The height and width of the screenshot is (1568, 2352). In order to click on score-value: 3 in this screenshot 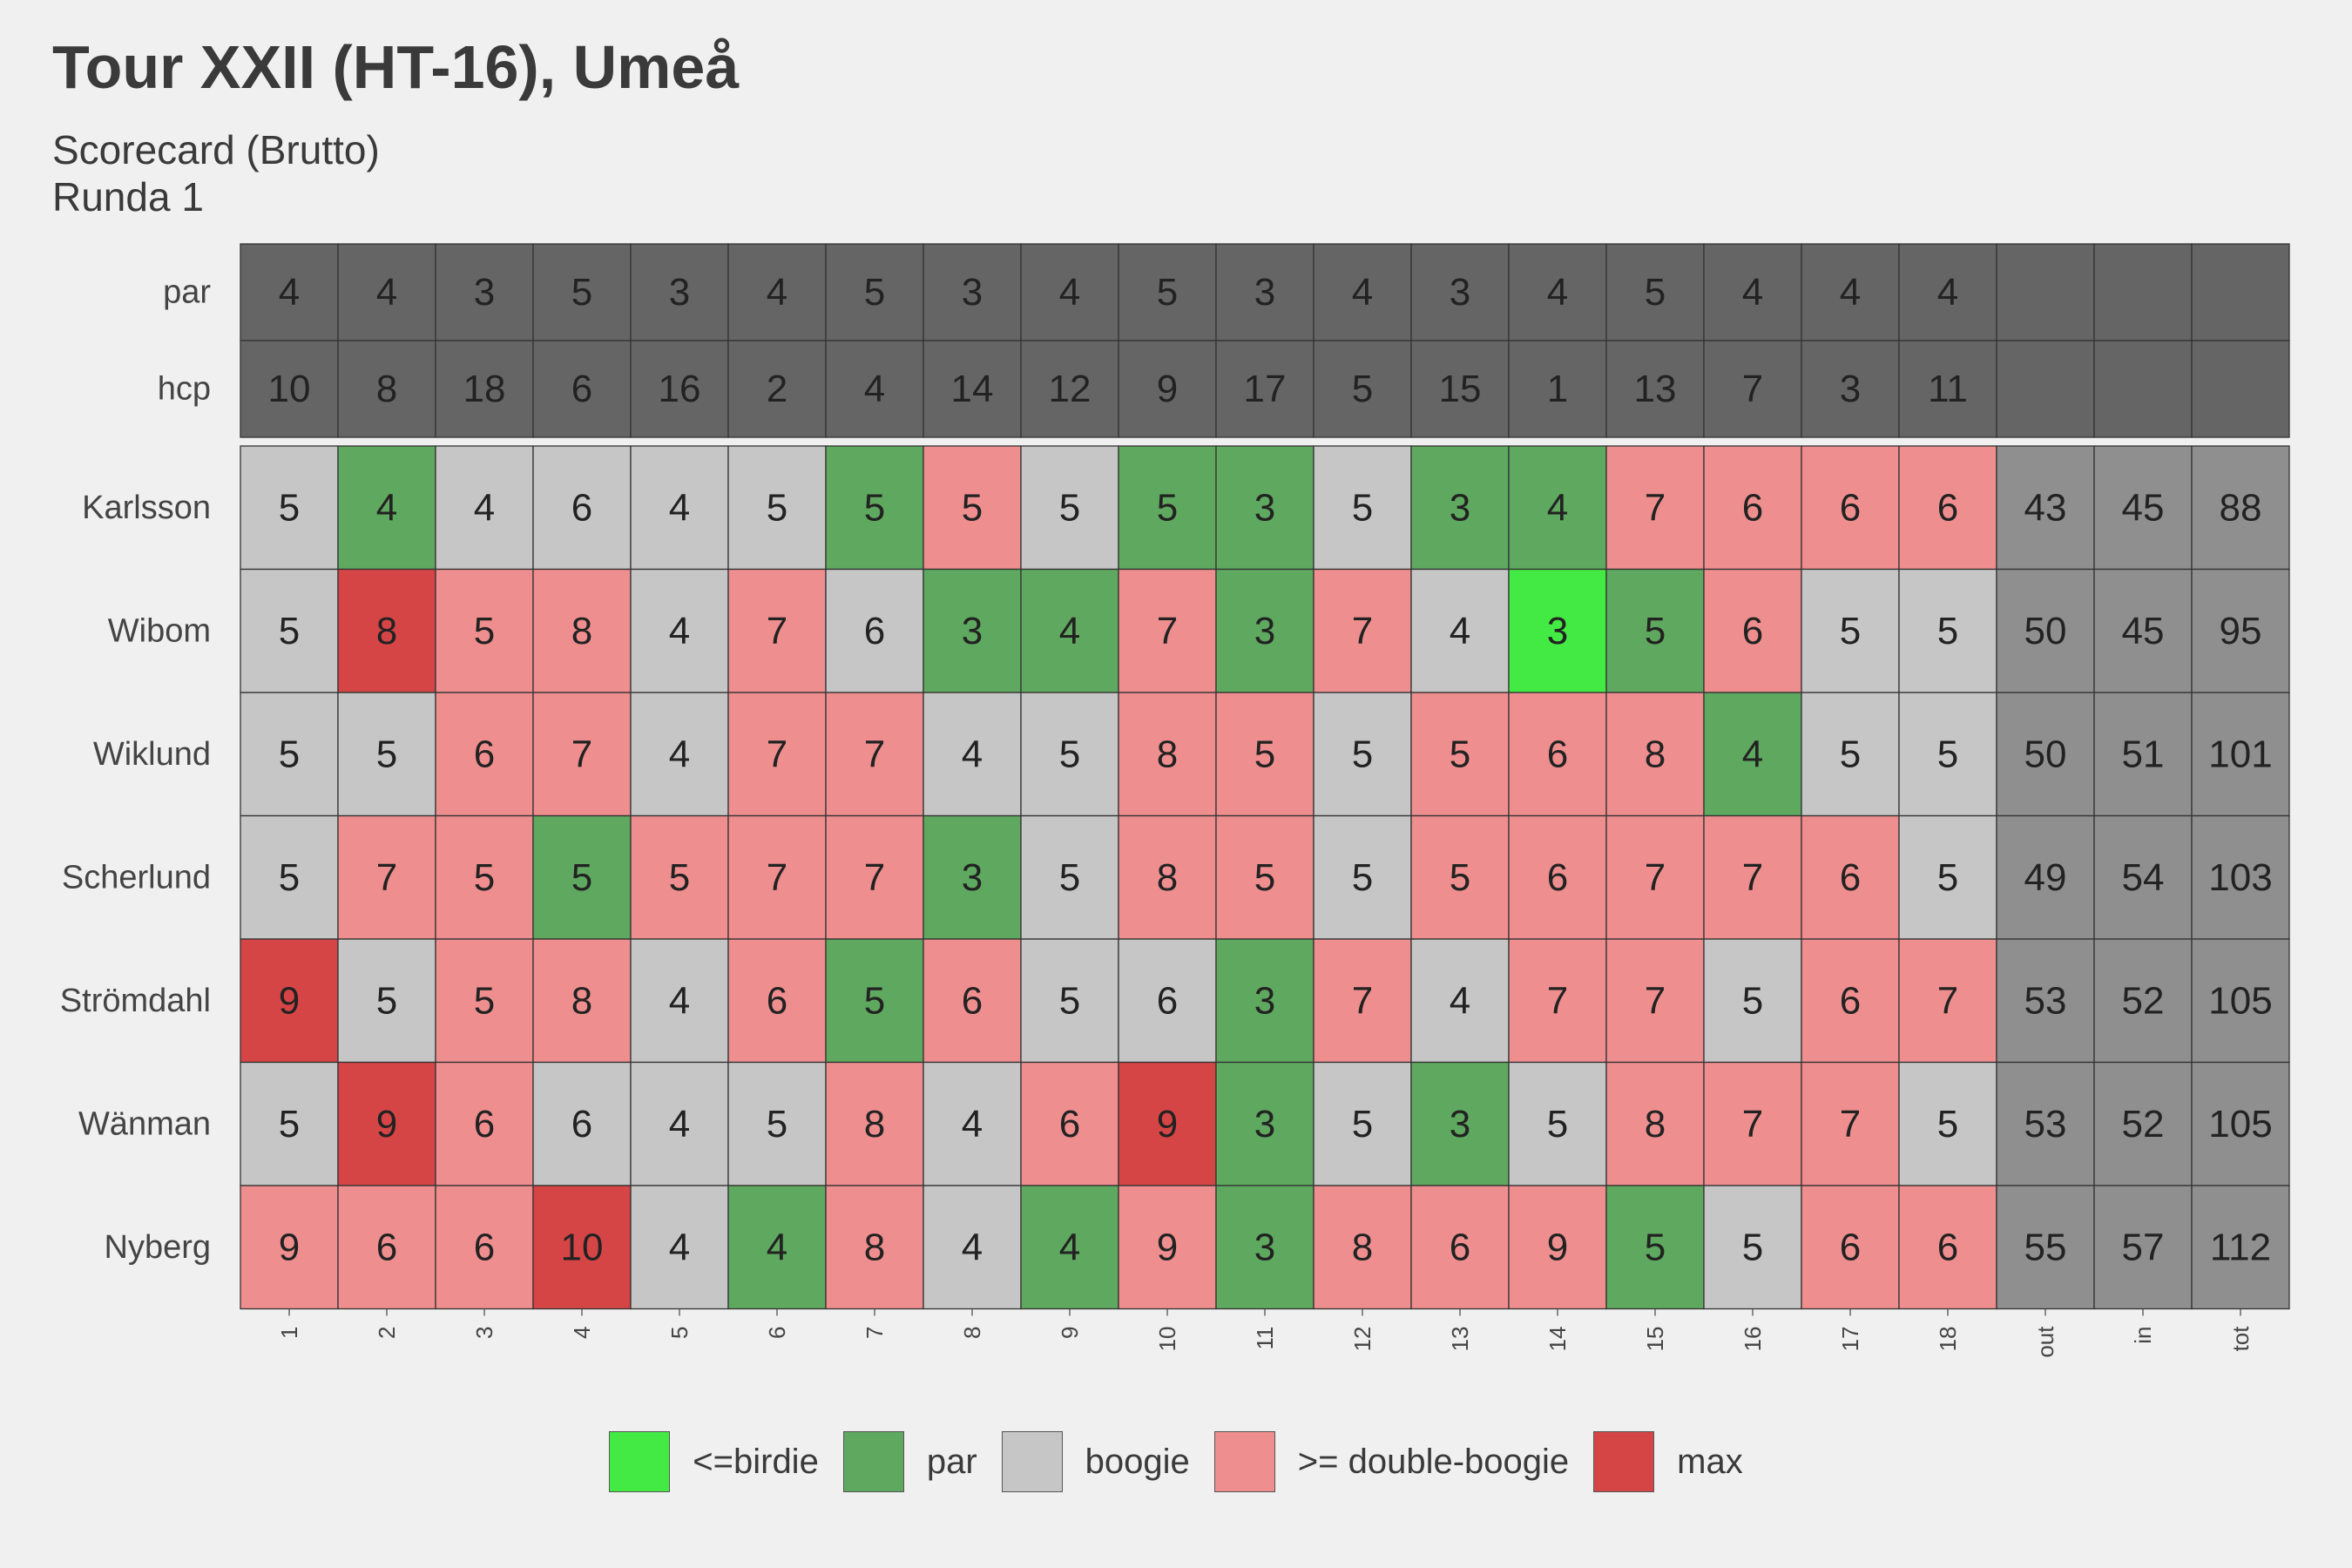, I will do `click(1264, 507)`.